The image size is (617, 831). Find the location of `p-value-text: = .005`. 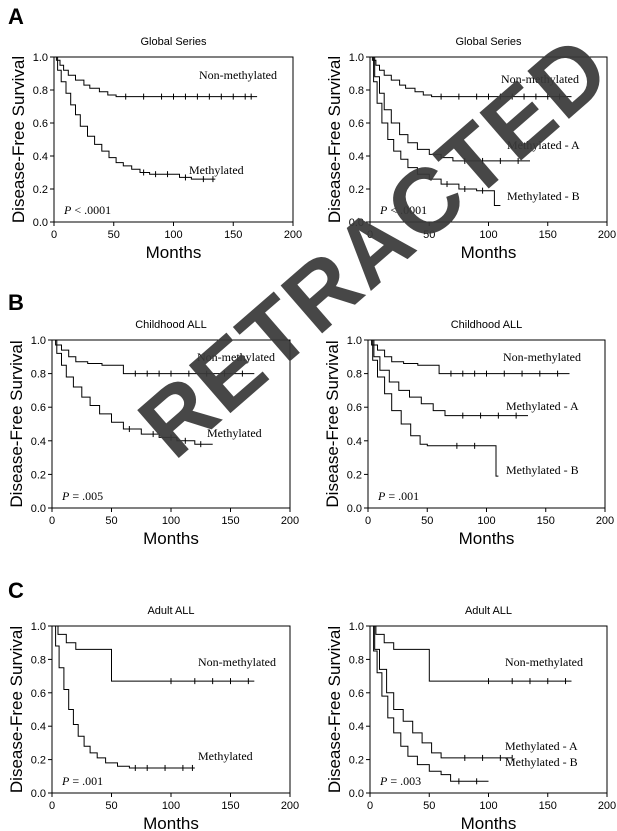

p-value-text: = .005 is located at coordinates (86, 496).